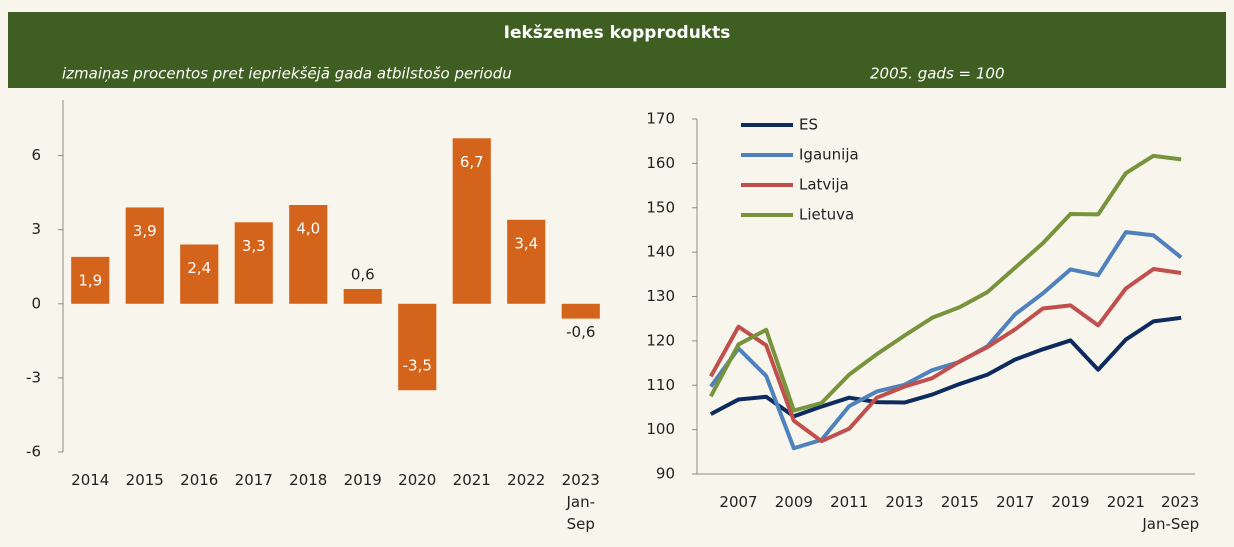  What do you see at coordinates (826, 215) in the screenshot?
I see `legend-label: Lietuva` at bounding box center [826, 215].